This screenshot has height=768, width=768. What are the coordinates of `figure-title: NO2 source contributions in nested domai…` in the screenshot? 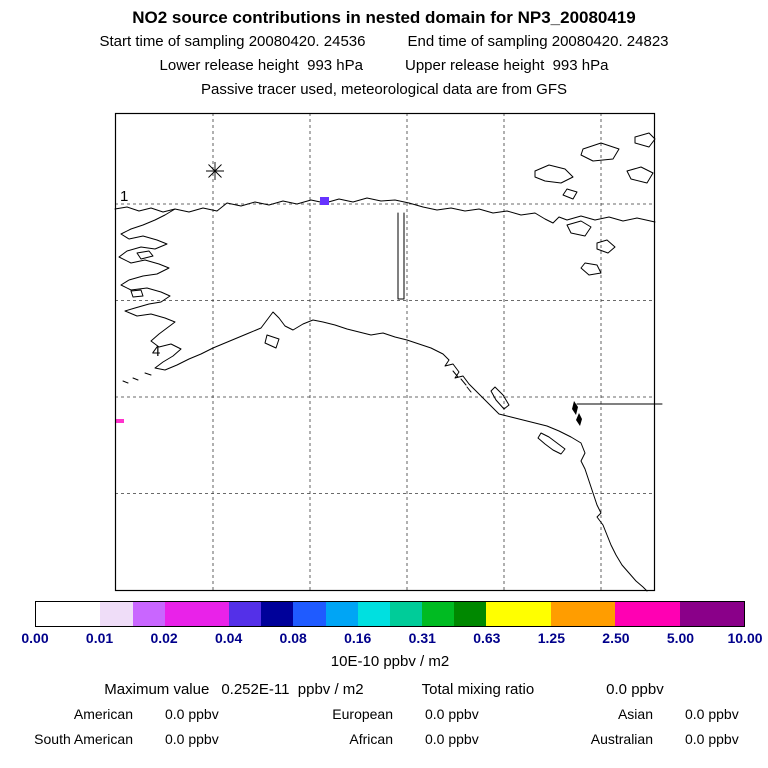 It's located at (384, 17).